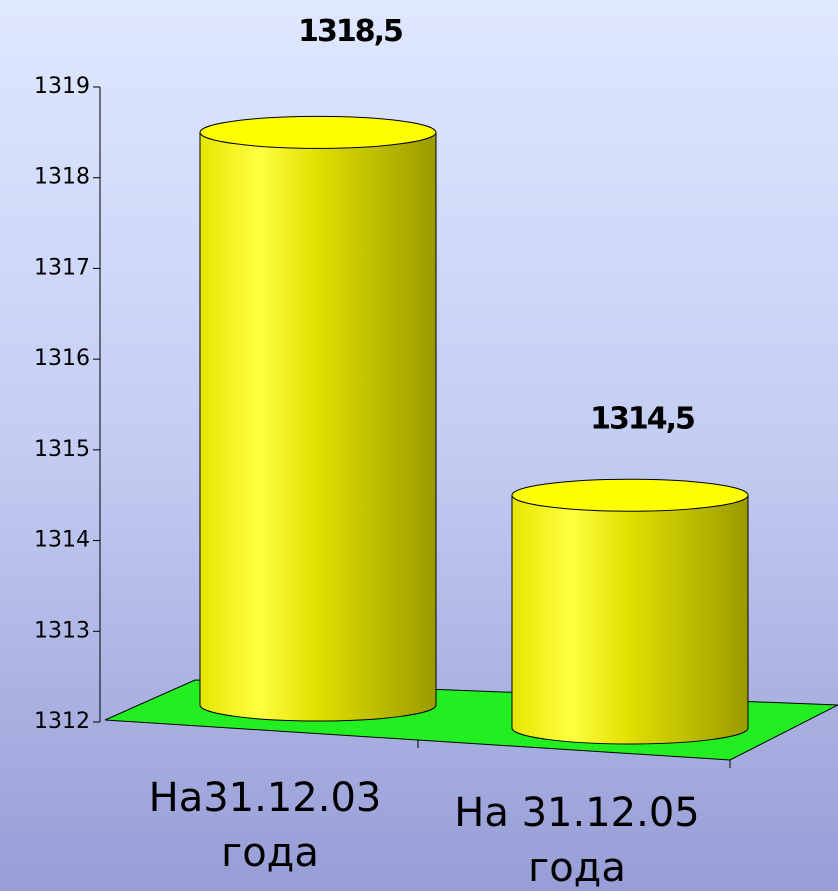 The width and height of the screenshot is (838, 895). Describe the element at coordinates (62, 540) in the screenshot. I see `y-tick-label: 1314` at that location.